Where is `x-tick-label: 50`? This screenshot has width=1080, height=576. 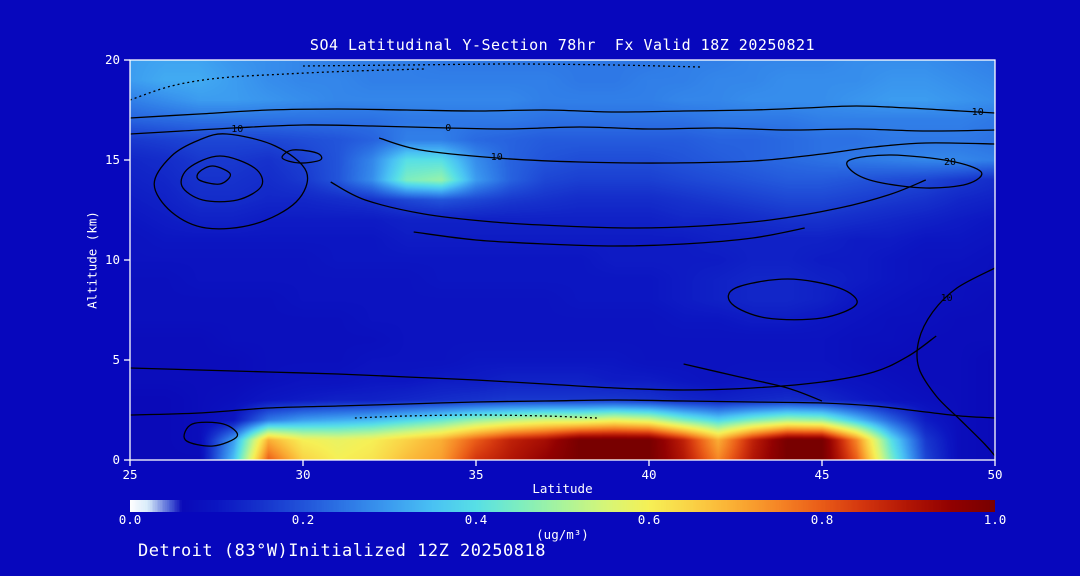
x-tick-label: 50 is located at coordinates (994, 474).